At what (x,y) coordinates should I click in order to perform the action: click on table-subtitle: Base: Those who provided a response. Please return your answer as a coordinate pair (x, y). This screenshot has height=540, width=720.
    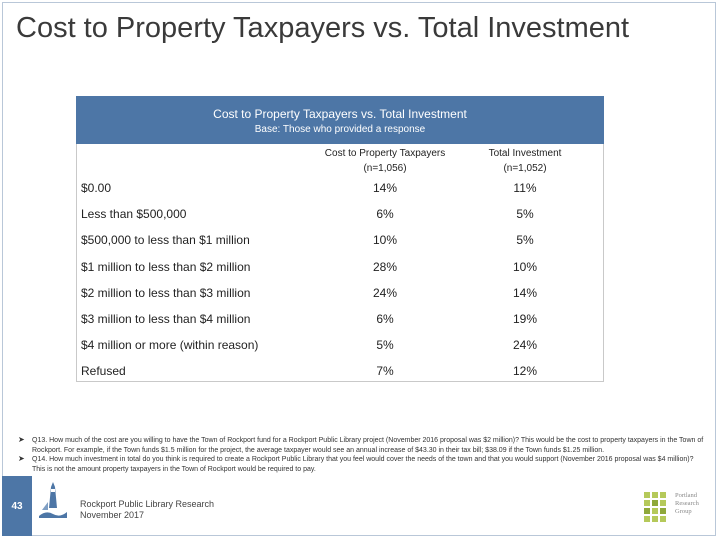
    Looking at the image, I should click on (340, 129).